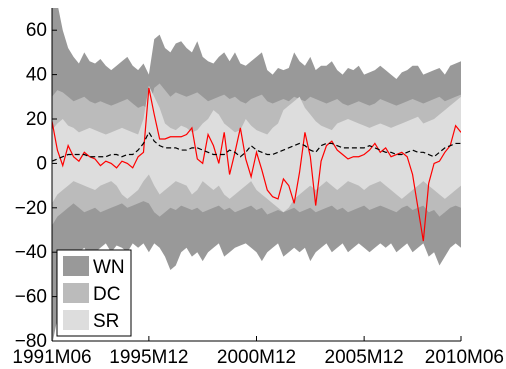 This screenshot has height=369, width=506. Describe the element at coordinates (464, 357) in the screenshot. I see `x-tick-label: 2010M06` at that location.